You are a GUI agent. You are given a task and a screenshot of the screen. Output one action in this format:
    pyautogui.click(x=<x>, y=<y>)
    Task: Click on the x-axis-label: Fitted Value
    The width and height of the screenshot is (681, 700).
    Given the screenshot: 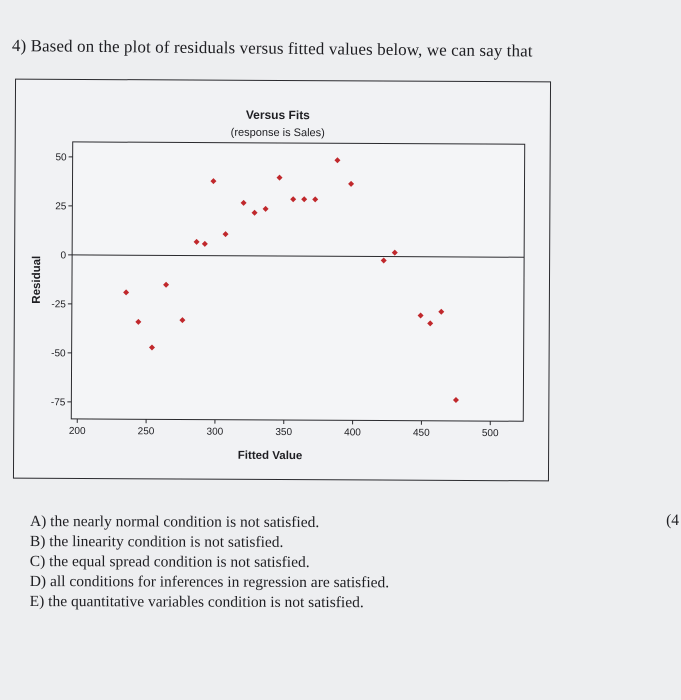 What is the action you would take?
    pyautogui.click(x=270, y=456)
    